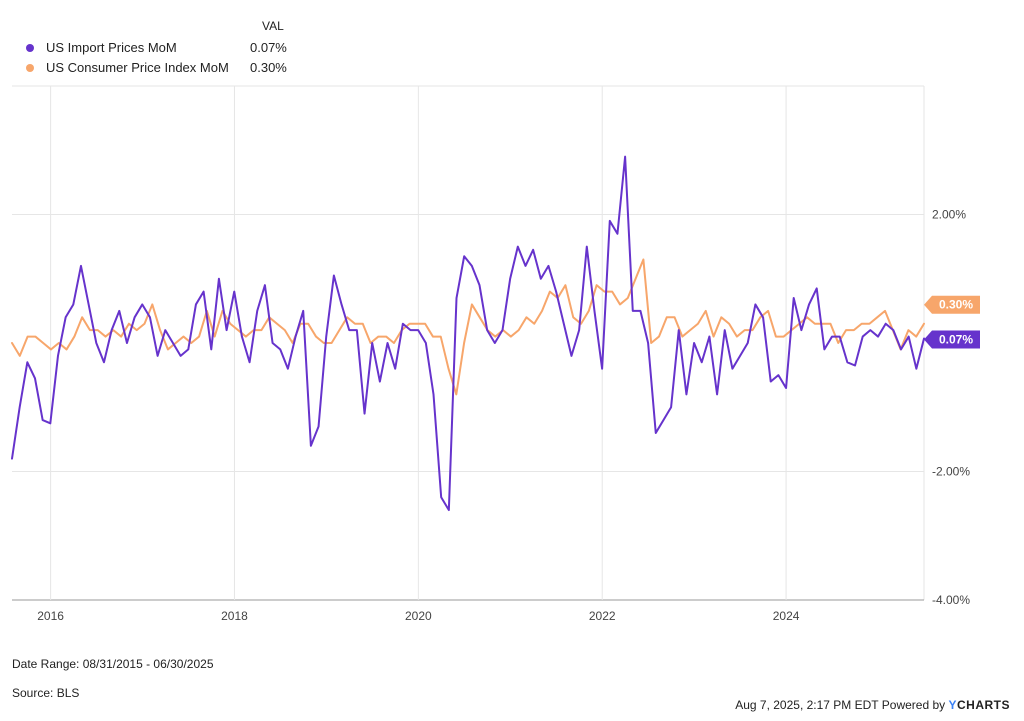 This screenshot has height=721, width=1024. I want to click on legend-label-cpi: US Consumer Price Index MoM, so click(137, 67).